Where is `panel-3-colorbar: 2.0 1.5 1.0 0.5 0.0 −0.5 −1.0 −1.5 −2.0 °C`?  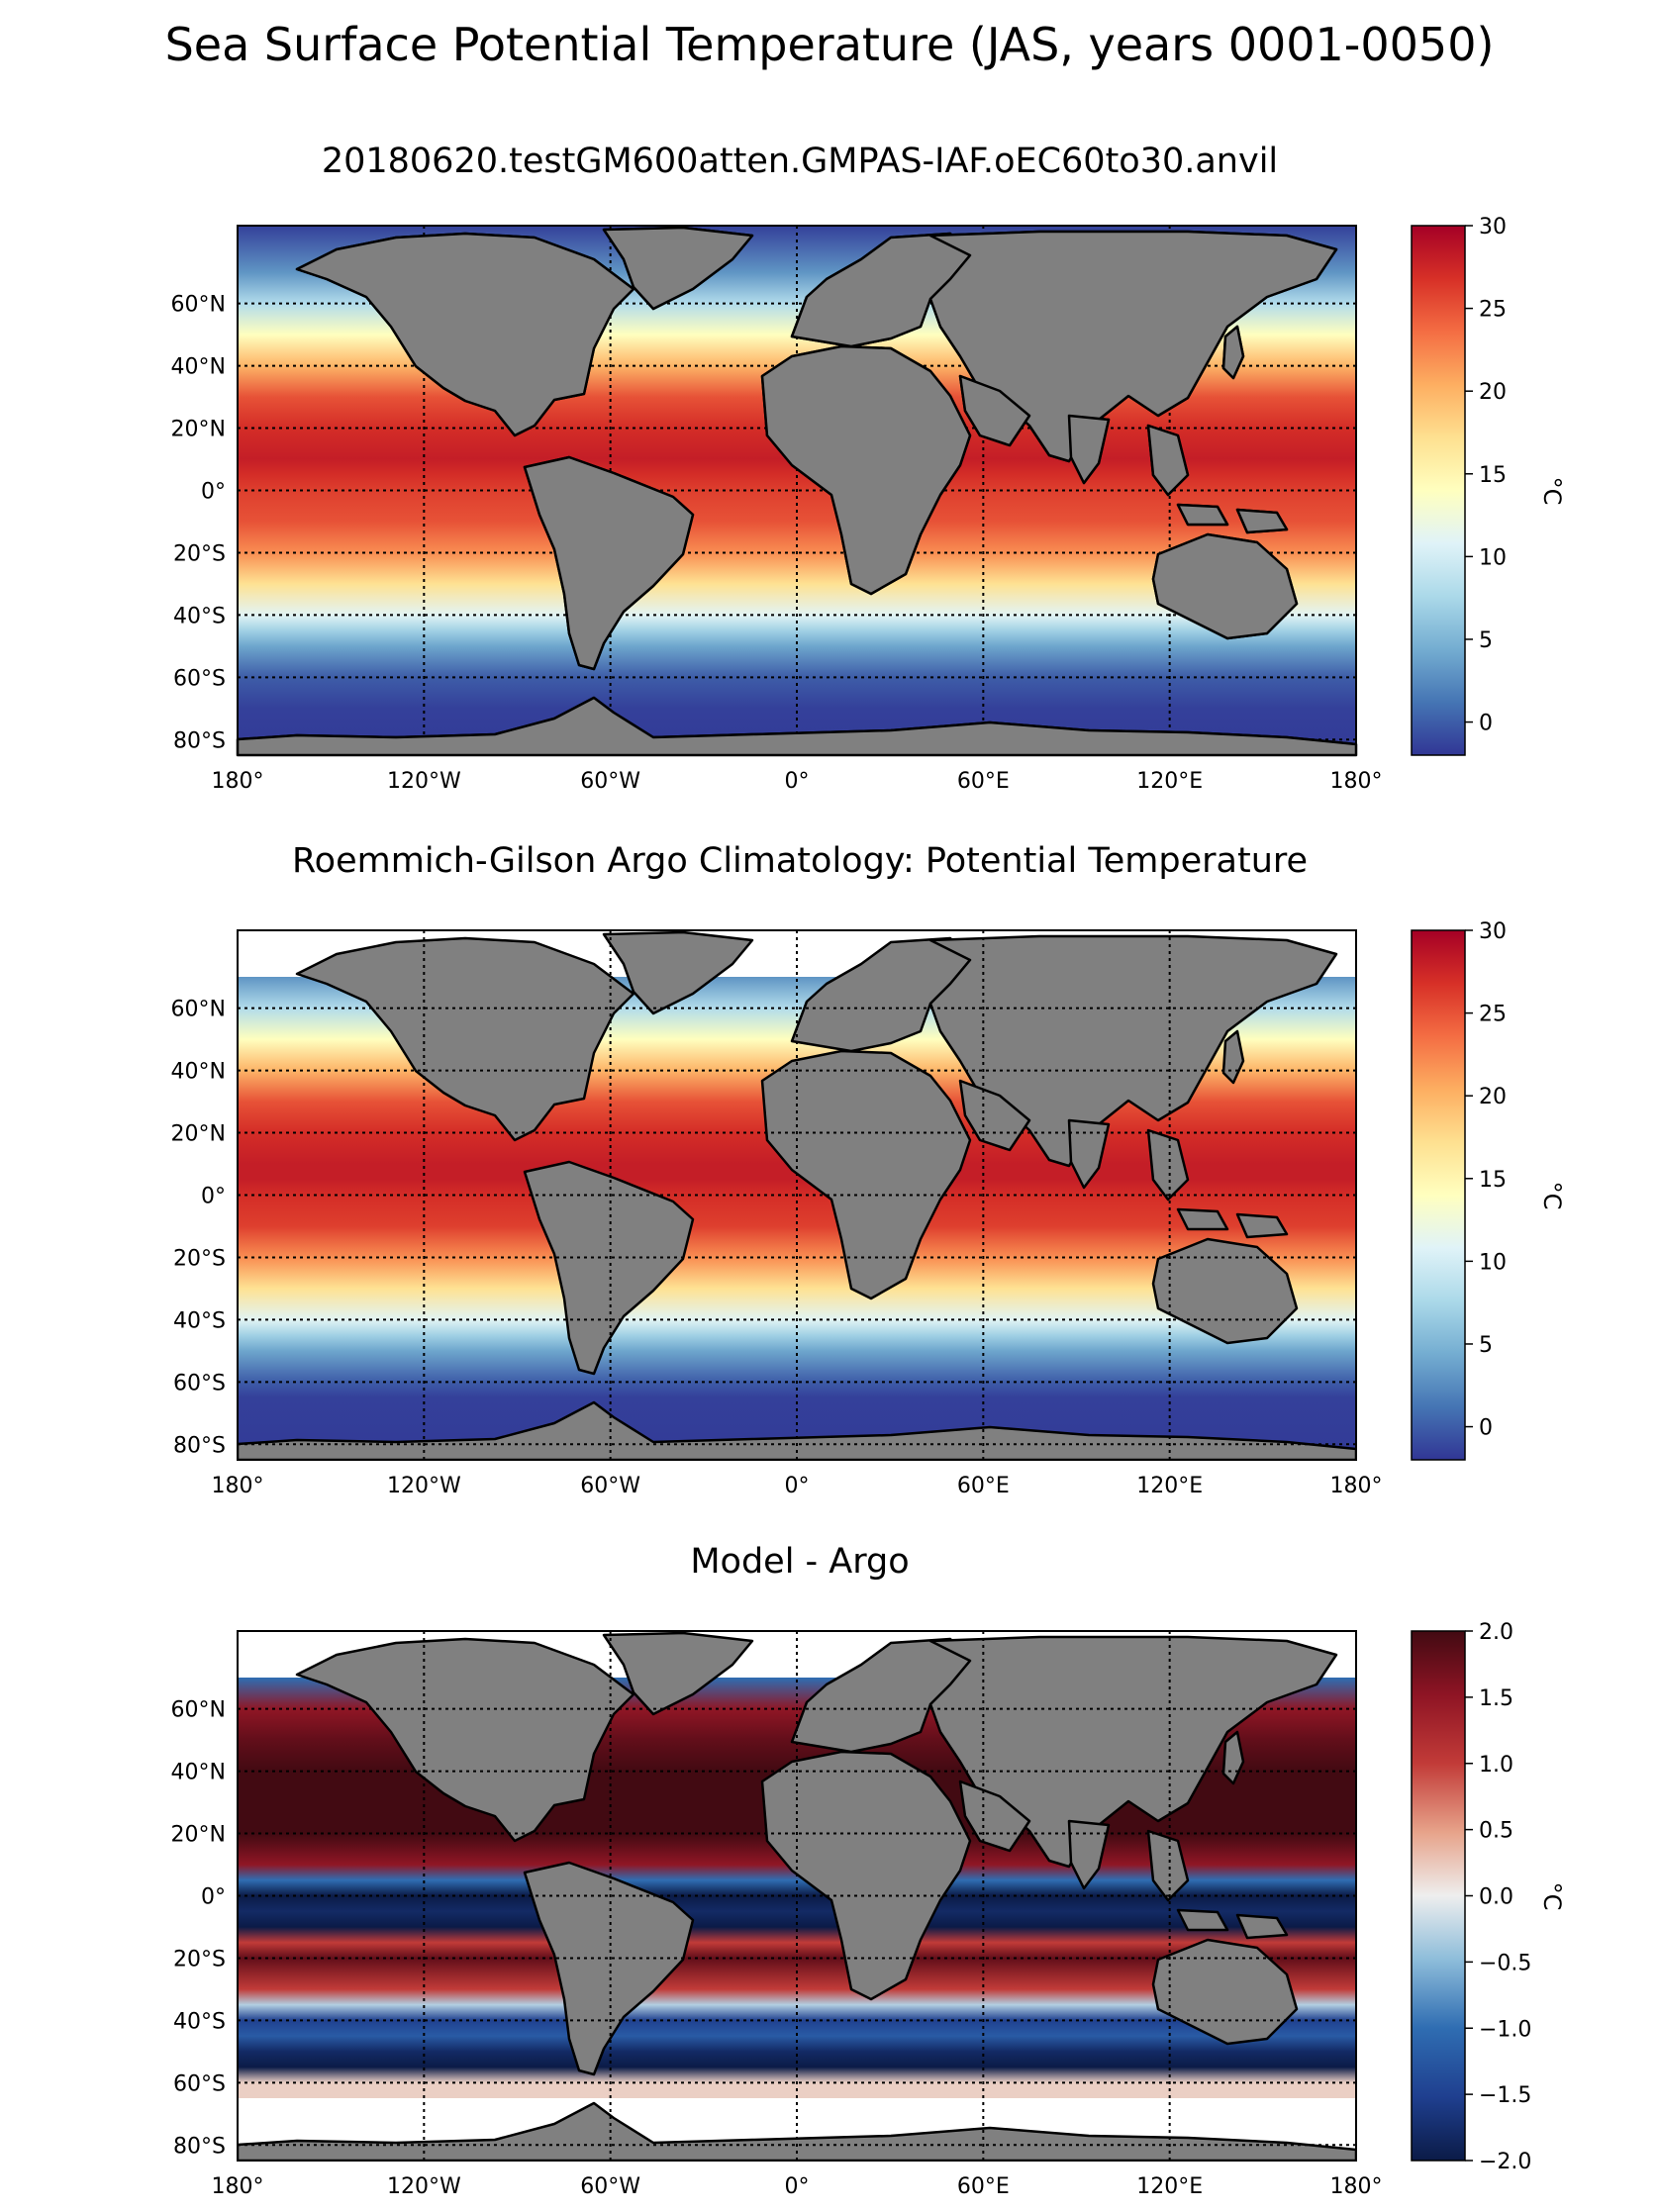 panel-3-colorbar: 2.0 1.5 1.0 0.5 0.0 −0.5 −1.0 −1.5 −2.0 °C is located at coordinates (1488, 1897).